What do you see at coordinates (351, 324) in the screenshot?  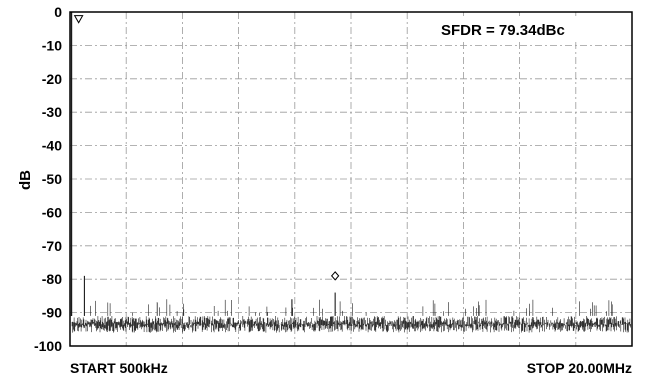 I see `noise-floor` at bounding box center [351, 324].